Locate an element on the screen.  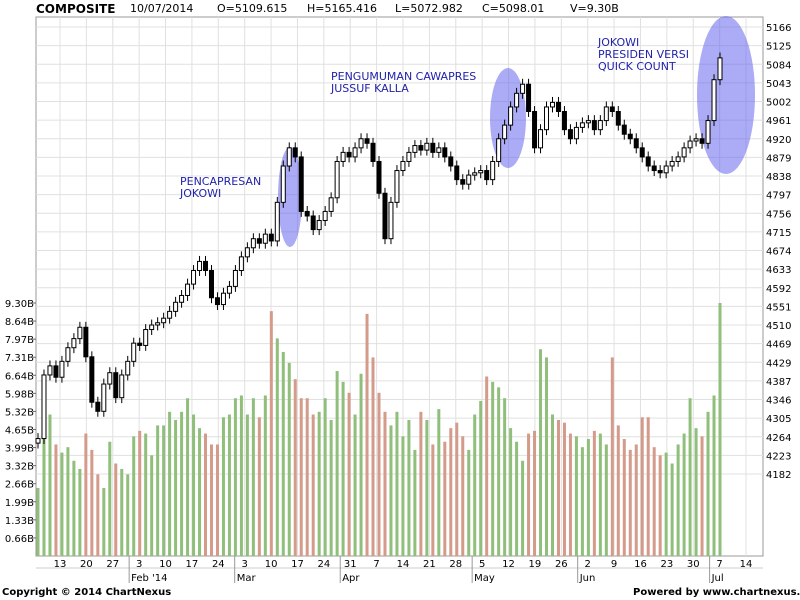
date-tick-label: 24 is located at coordinates (218, 564).